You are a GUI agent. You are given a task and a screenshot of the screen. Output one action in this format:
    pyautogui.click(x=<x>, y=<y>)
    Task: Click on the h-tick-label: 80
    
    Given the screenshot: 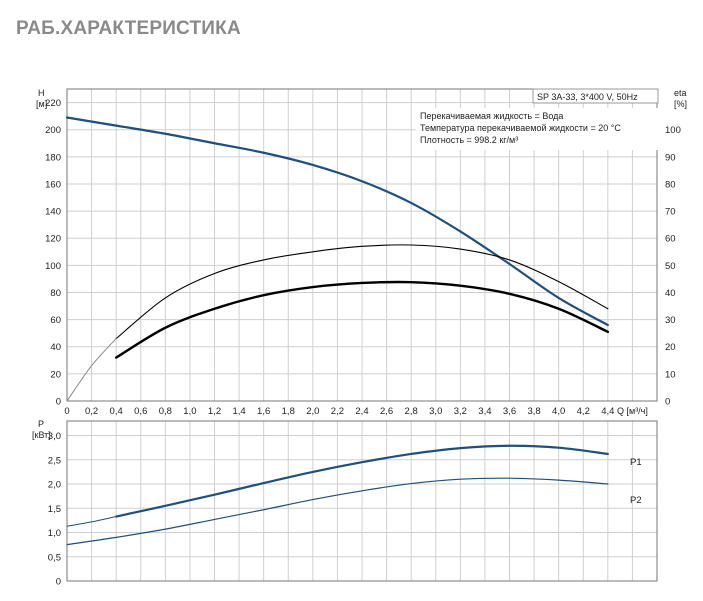 What is the action you would take?
    pyautogui.click(x=55, y=293)
    